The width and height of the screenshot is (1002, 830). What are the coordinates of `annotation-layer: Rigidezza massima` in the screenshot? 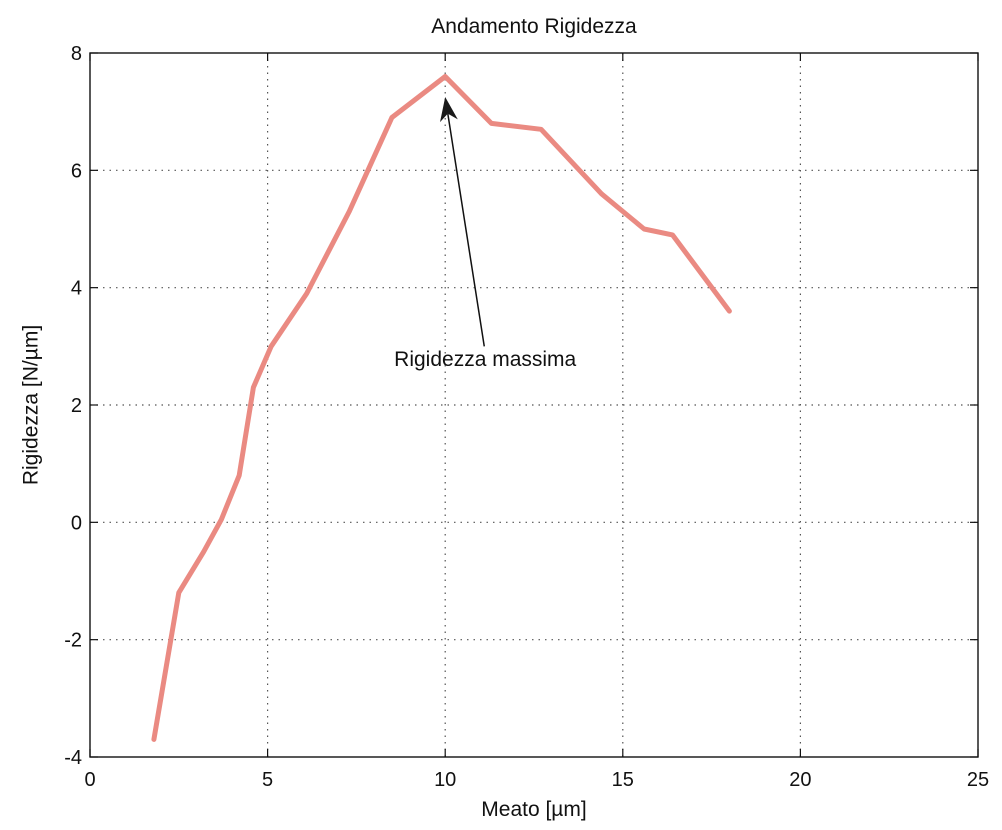 It's located at (485, 234).